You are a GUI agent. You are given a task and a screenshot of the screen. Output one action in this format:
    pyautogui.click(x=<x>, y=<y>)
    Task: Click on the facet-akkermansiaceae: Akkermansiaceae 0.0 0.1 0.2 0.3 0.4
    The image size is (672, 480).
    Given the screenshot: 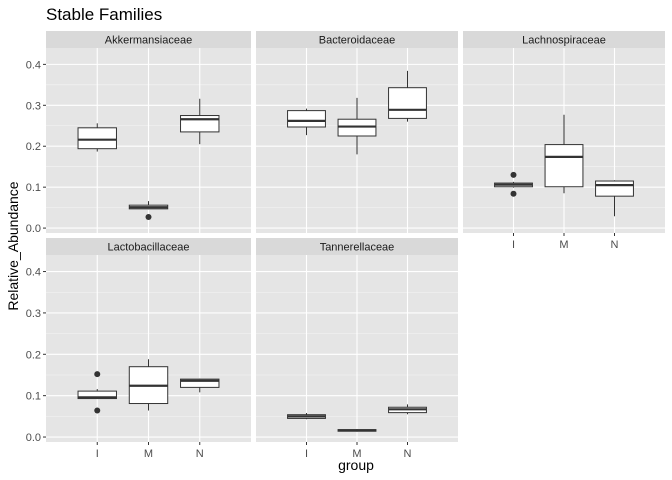 What is the action you would take?
    pyautogui.click(x=138, y=133)
    